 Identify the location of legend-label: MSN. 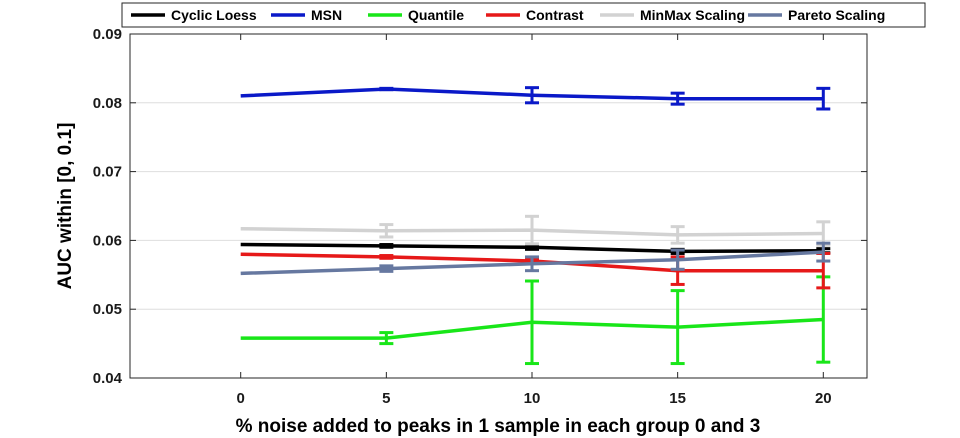
(326, 15).